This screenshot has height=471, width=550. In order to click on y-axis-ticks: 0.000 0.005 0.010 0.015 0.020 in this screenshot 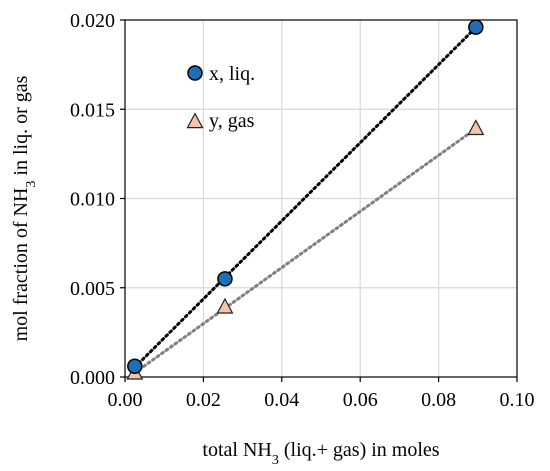, I will do `click(97, 199)`.